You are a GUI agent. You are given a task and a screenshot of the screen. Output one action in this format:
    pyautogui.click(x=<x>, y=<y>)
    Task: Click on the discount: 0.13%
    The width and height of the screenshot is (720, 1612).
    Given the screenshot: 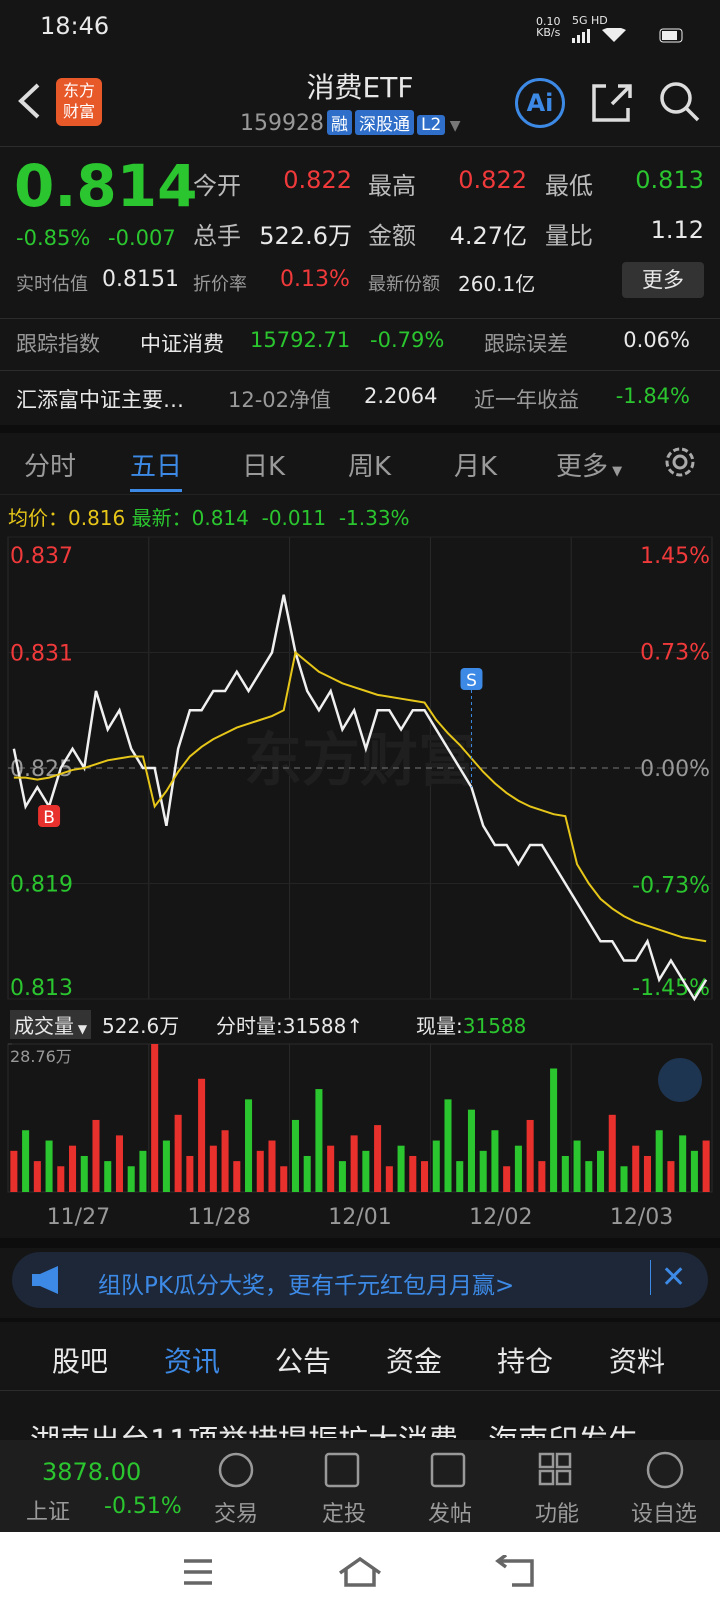 What is the action you would take?
    pyautogui.click(x=315, y=279)
    